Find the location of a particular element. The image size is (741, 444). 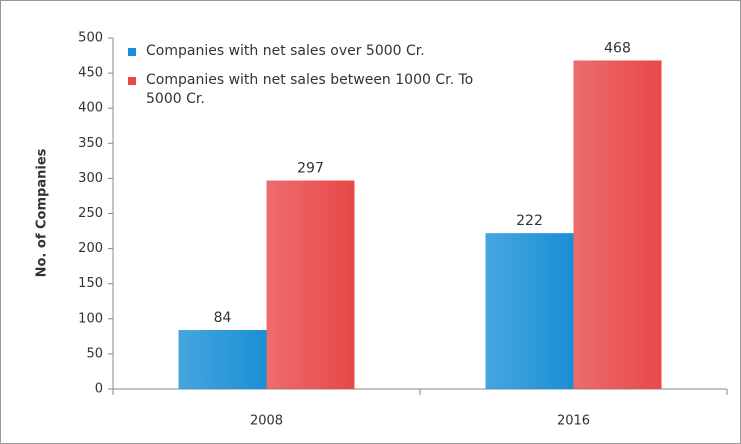

y-tick-label: 0 is located at coordinates (99, 389).